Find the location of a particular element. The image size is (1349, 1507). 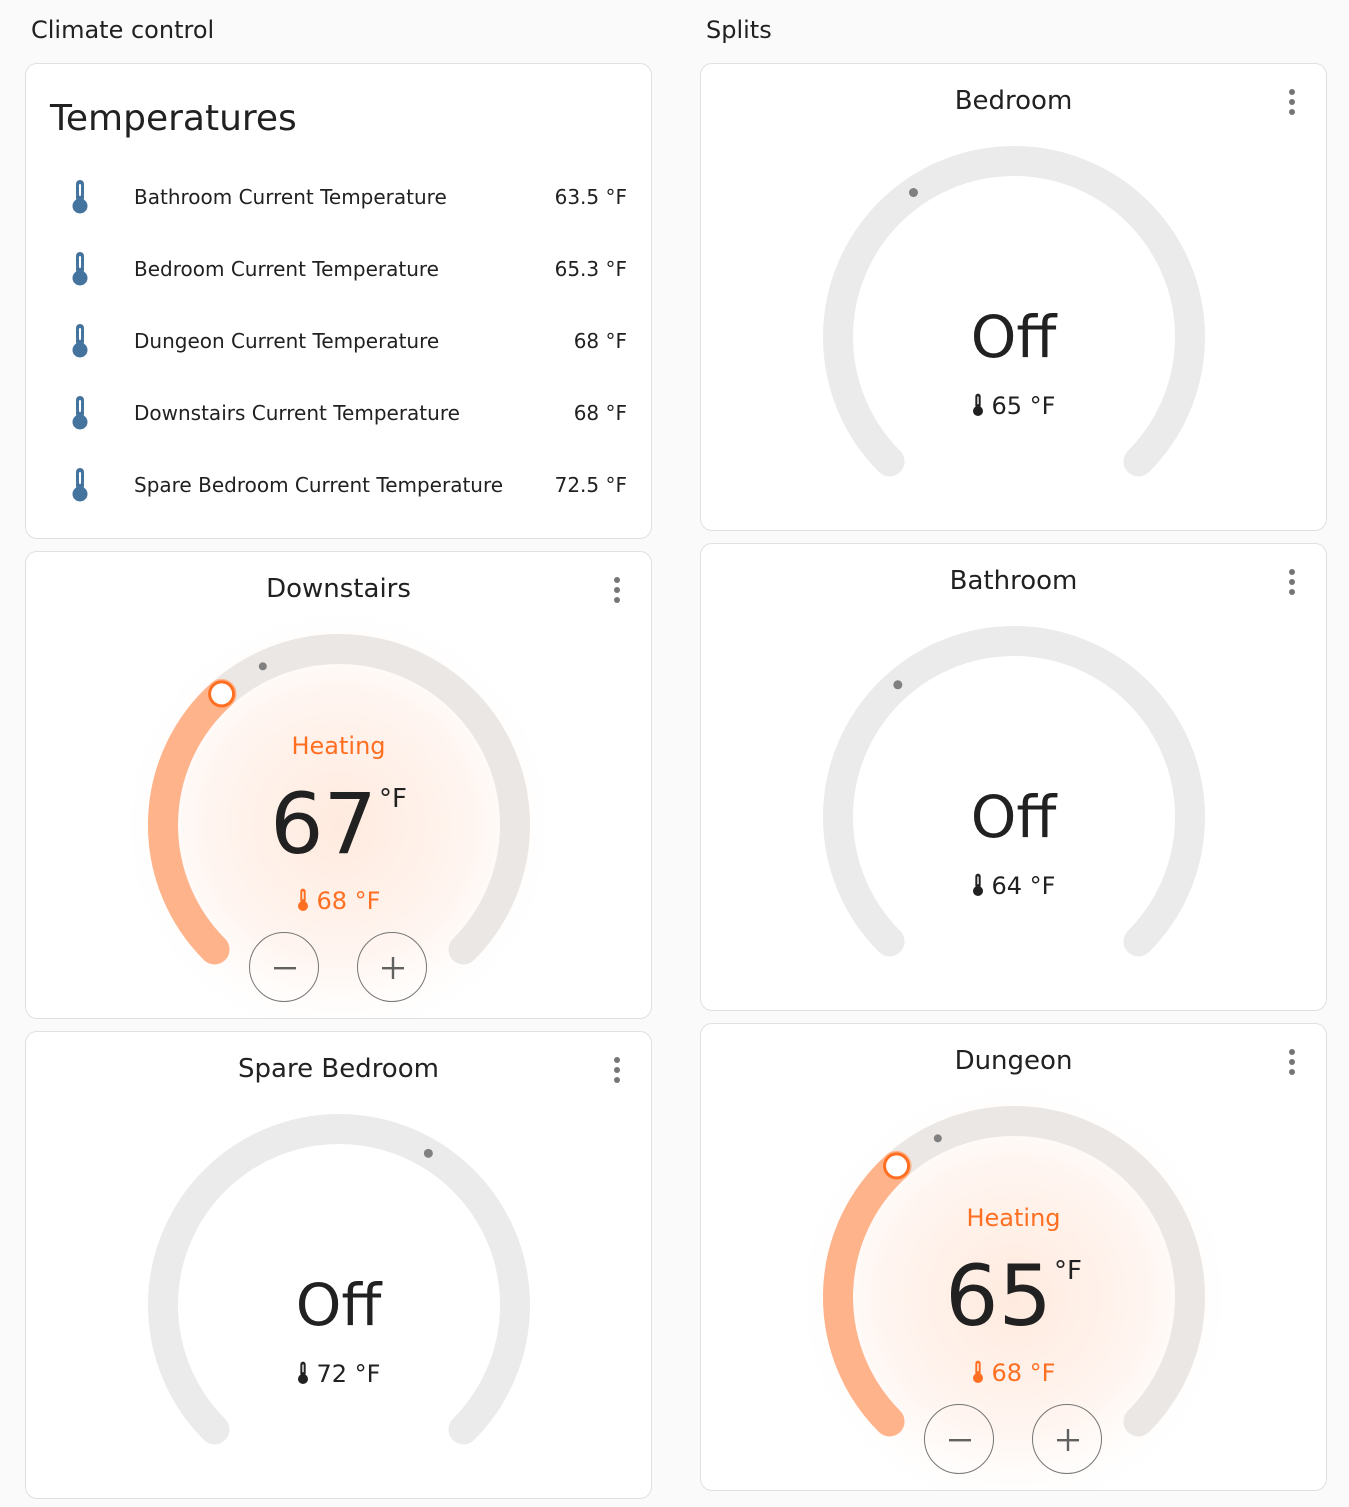

target-temperature: 67°F is located at coordinates (338, 824).